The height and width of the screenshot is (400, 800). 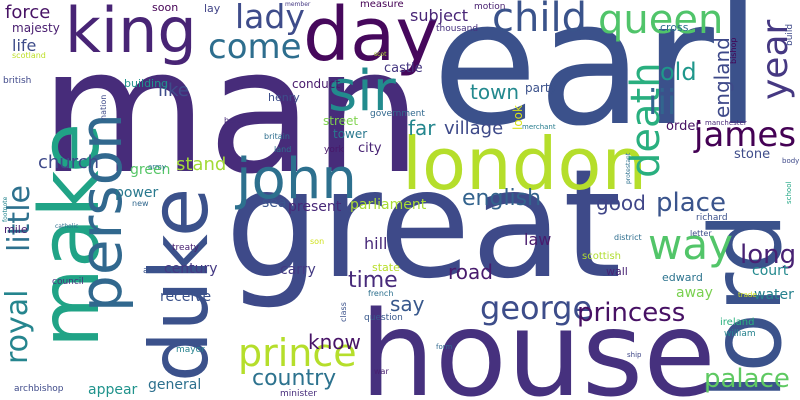 What do you see at coordinates (28, 12) in the screenshot?
I see `word-force: force` at bounding box center [28, 12].